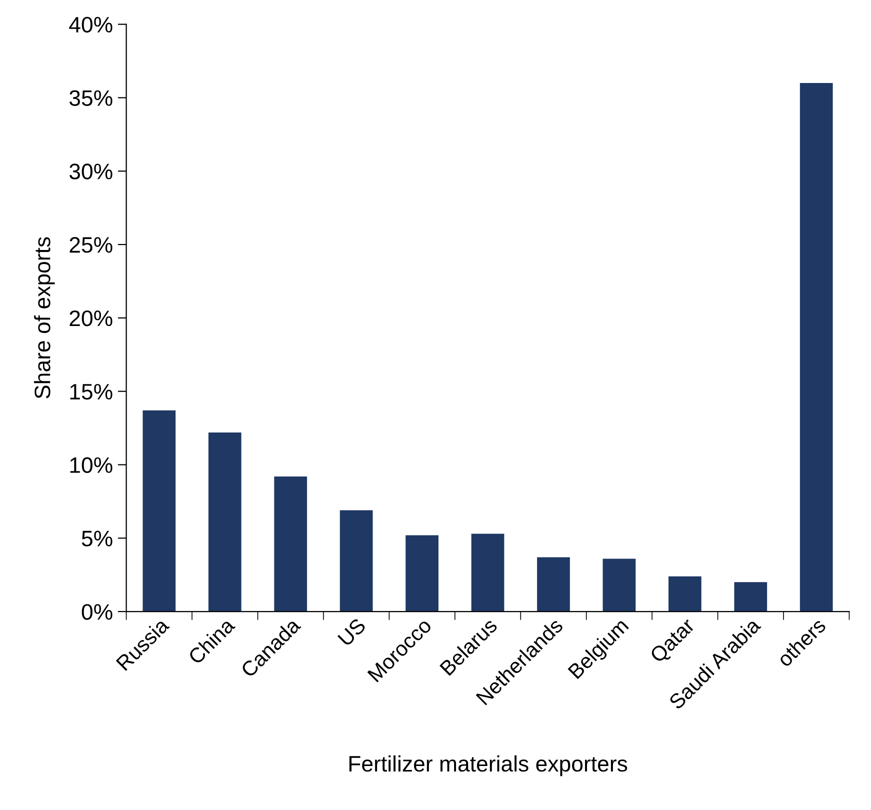  I want to click on y-tick-label: 0%, so click(97, 612).